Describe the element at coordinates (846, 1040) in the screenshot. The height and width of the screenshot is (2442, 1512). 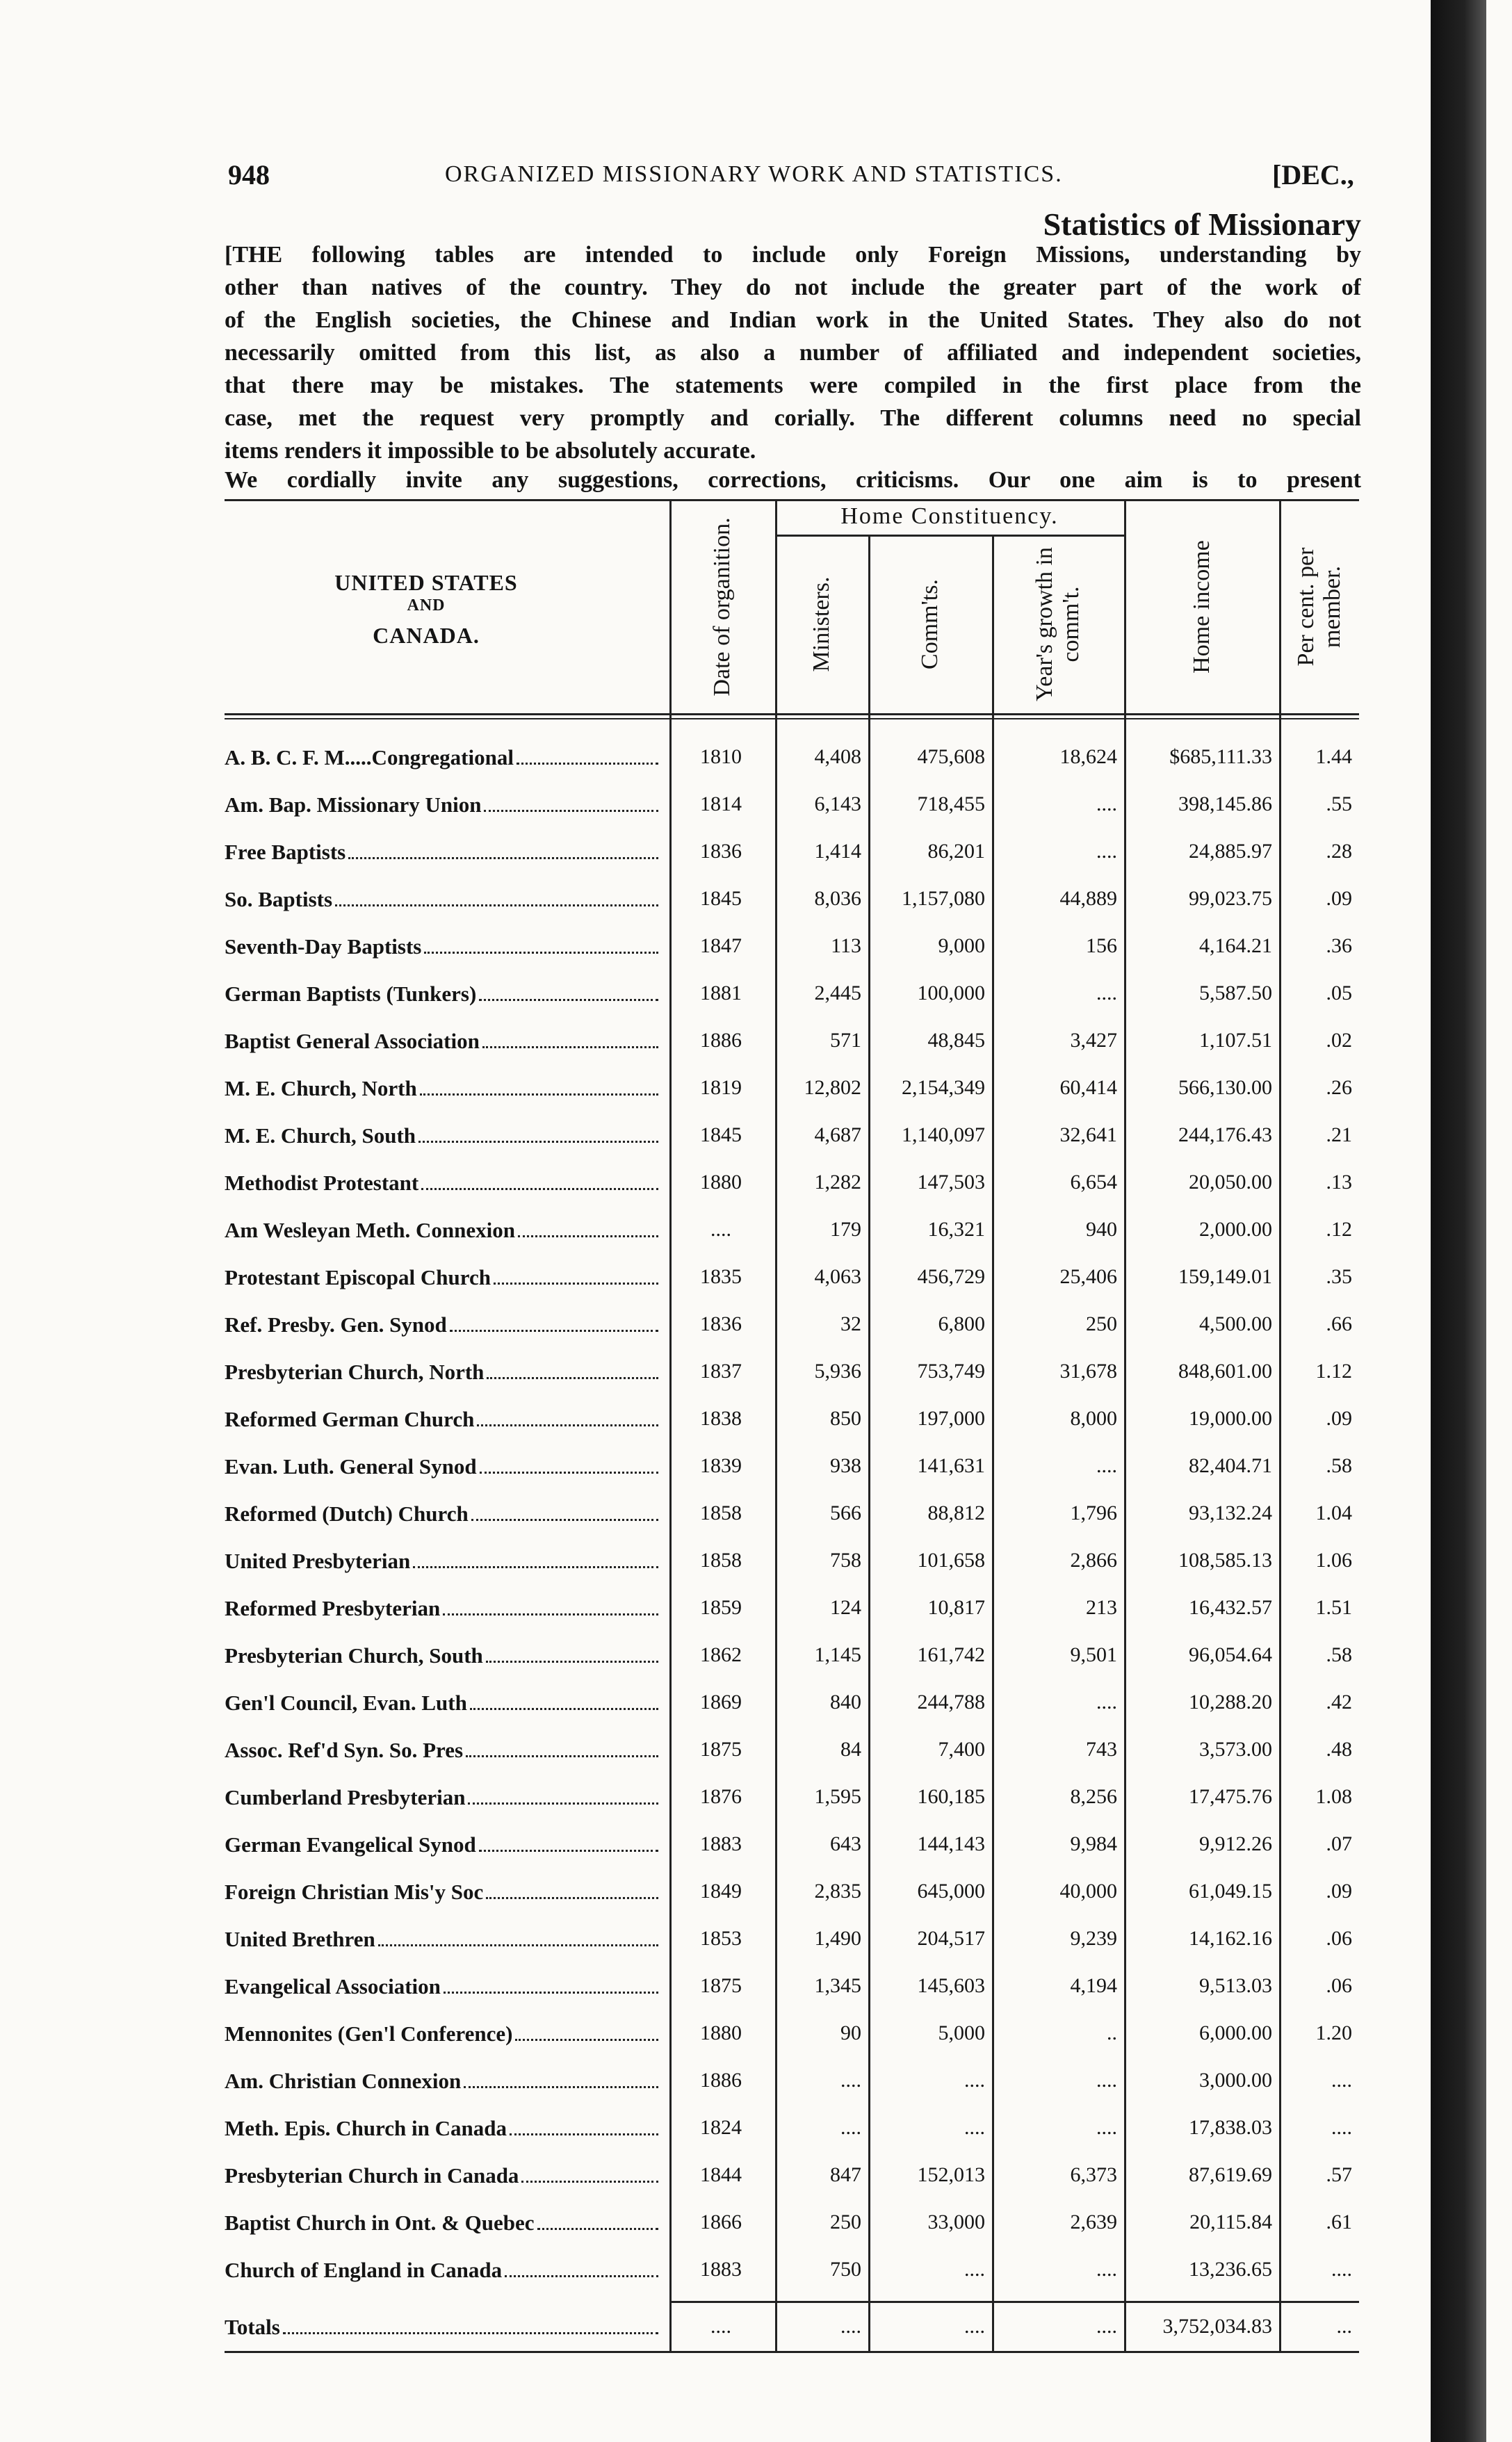
I see `table-cell: 571` at that location.